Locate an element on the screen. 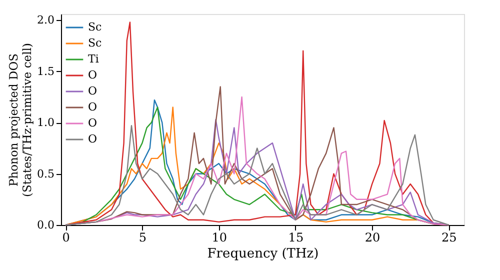  x-axis-title: Frequency (THz) is located at coordinates (263, 254).